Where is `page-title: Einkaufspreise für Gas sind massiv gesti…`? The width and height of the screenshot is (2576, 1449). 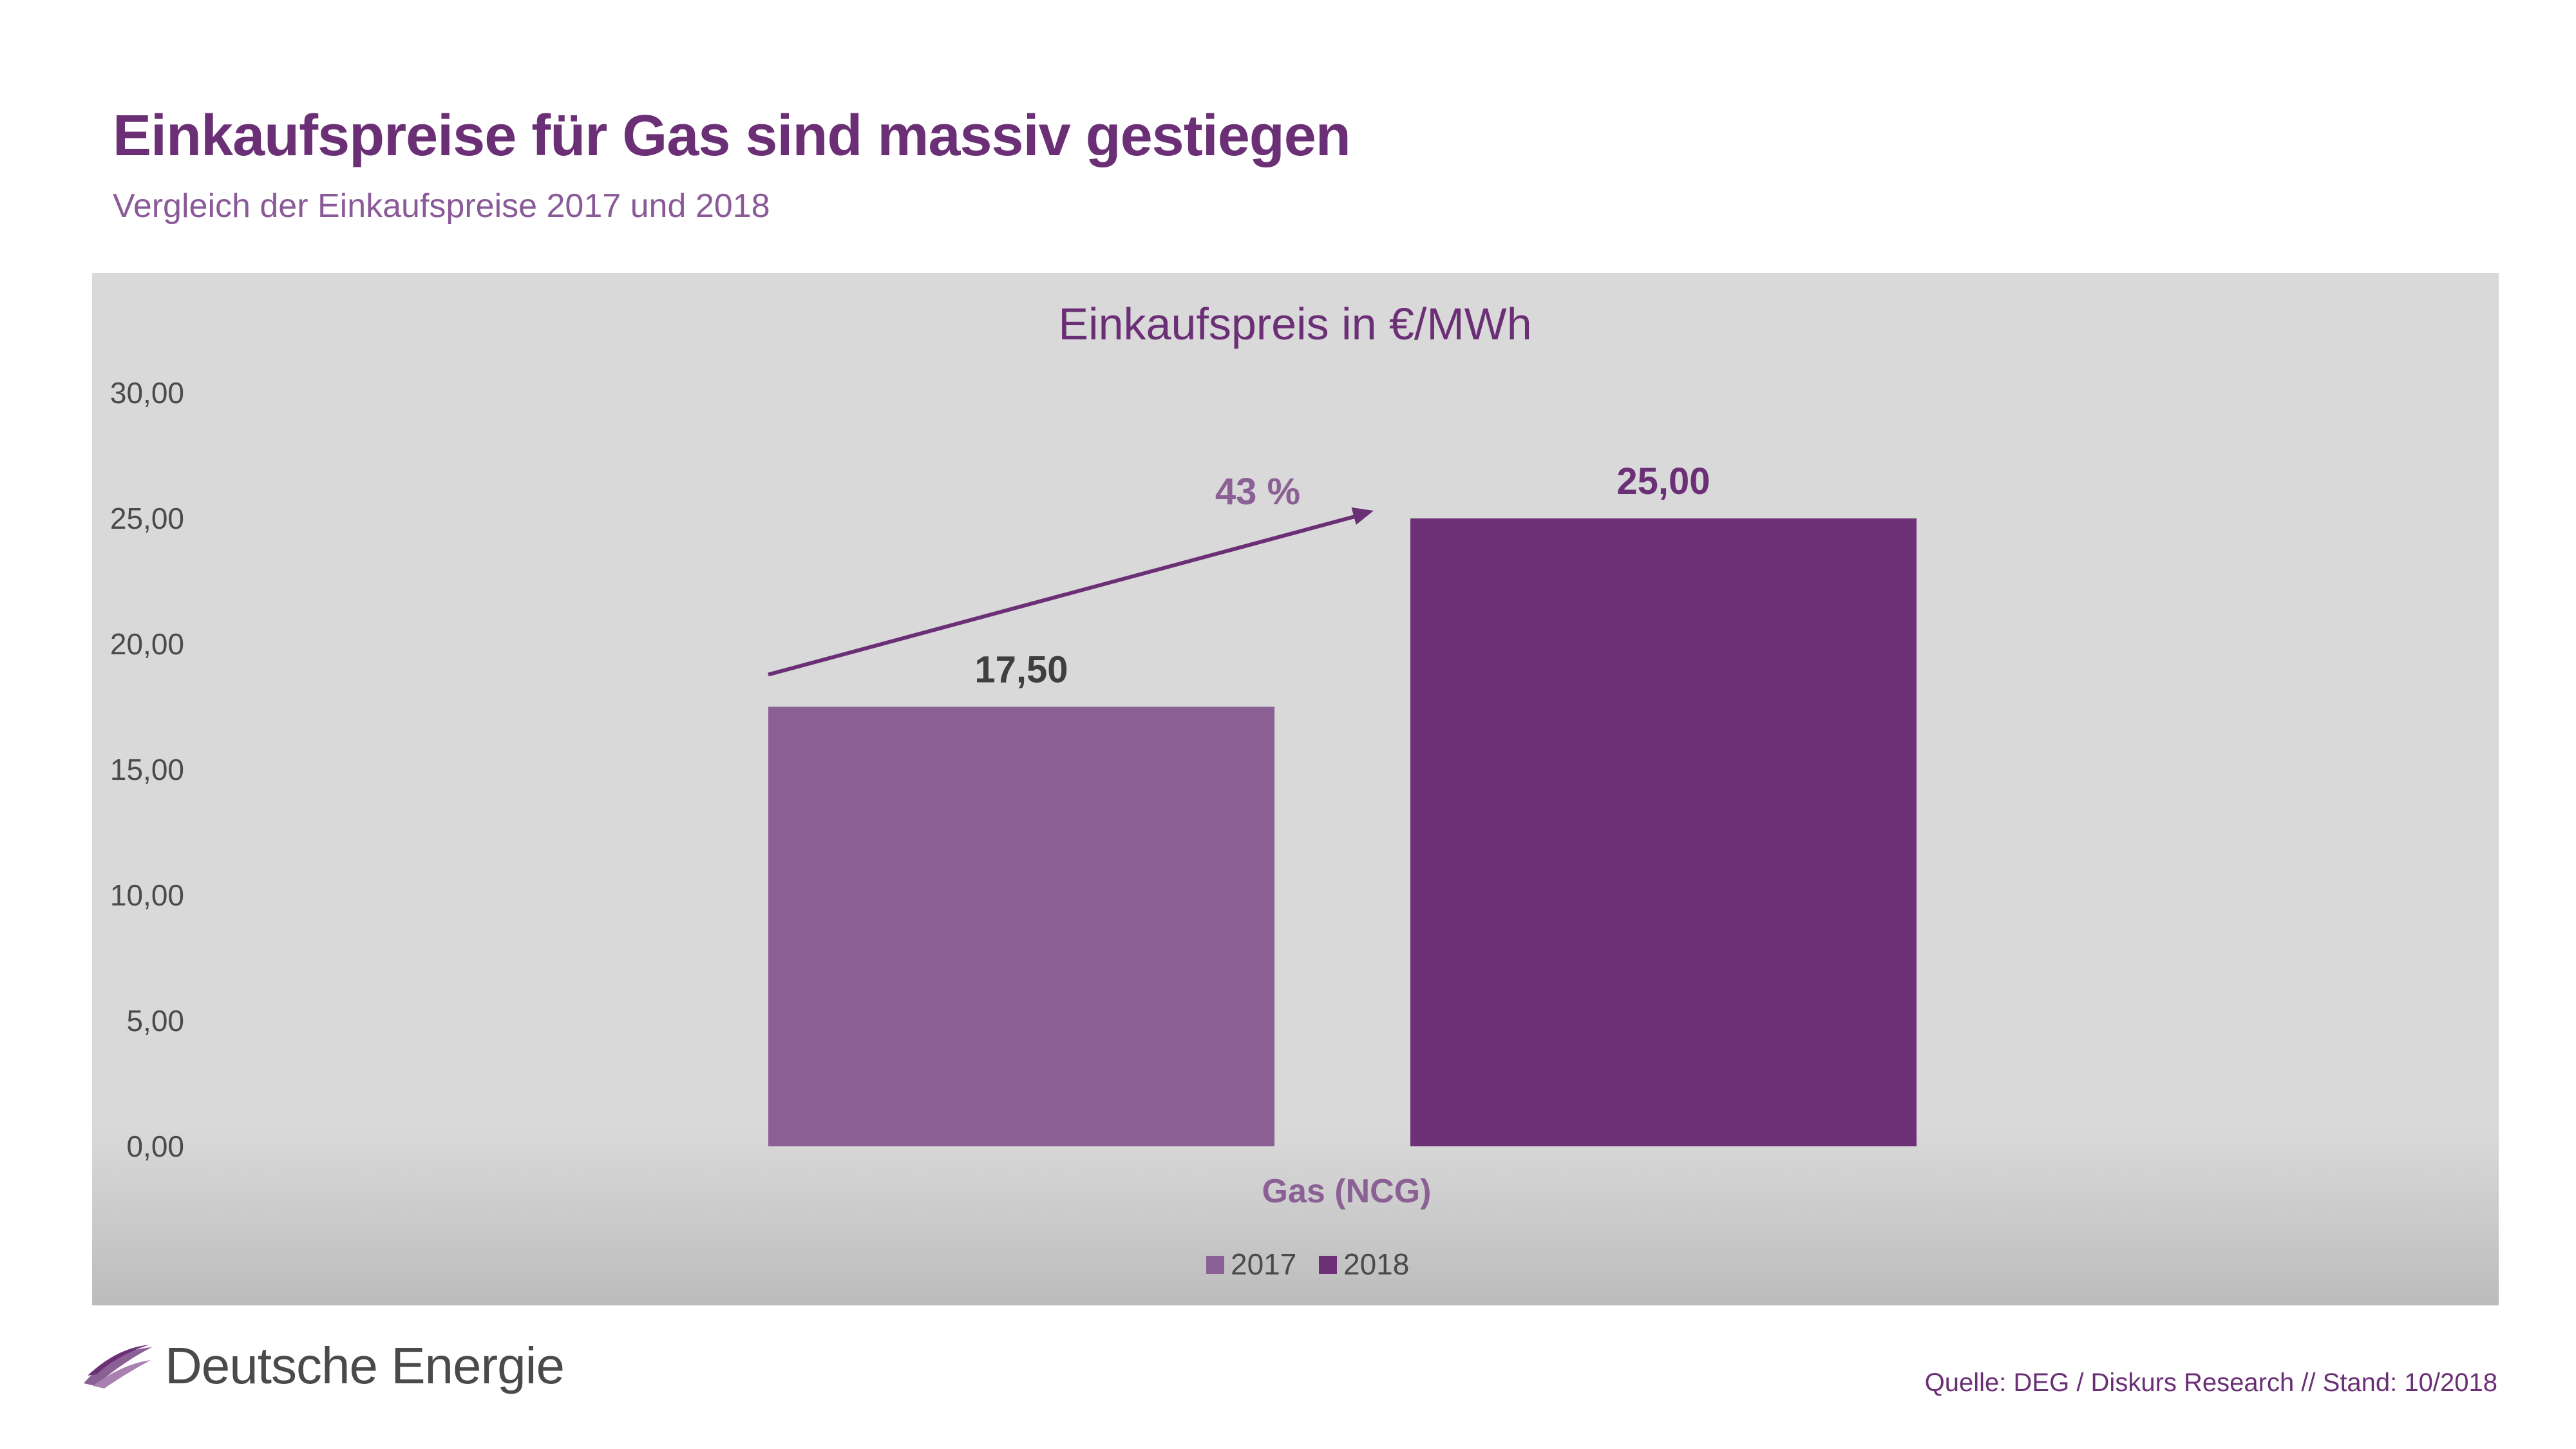 page-title: Einkaufspreise für Gas sind massiv gesti… is located at coordinates (732, 136).